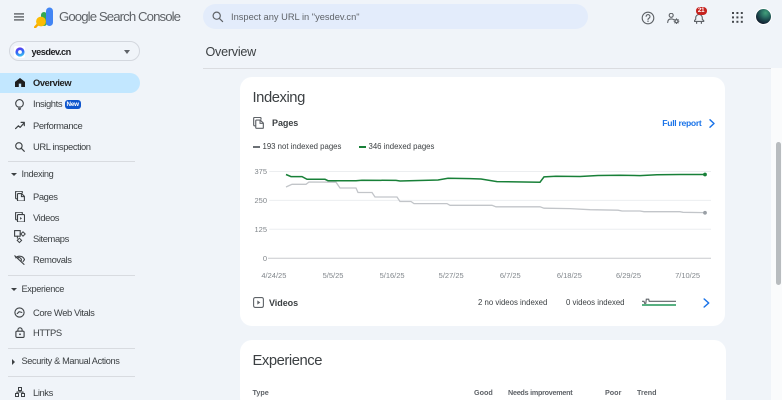 The width and height of the screenshot is (782, 400). I want to click on svg-text: 0, so click(265, 258).